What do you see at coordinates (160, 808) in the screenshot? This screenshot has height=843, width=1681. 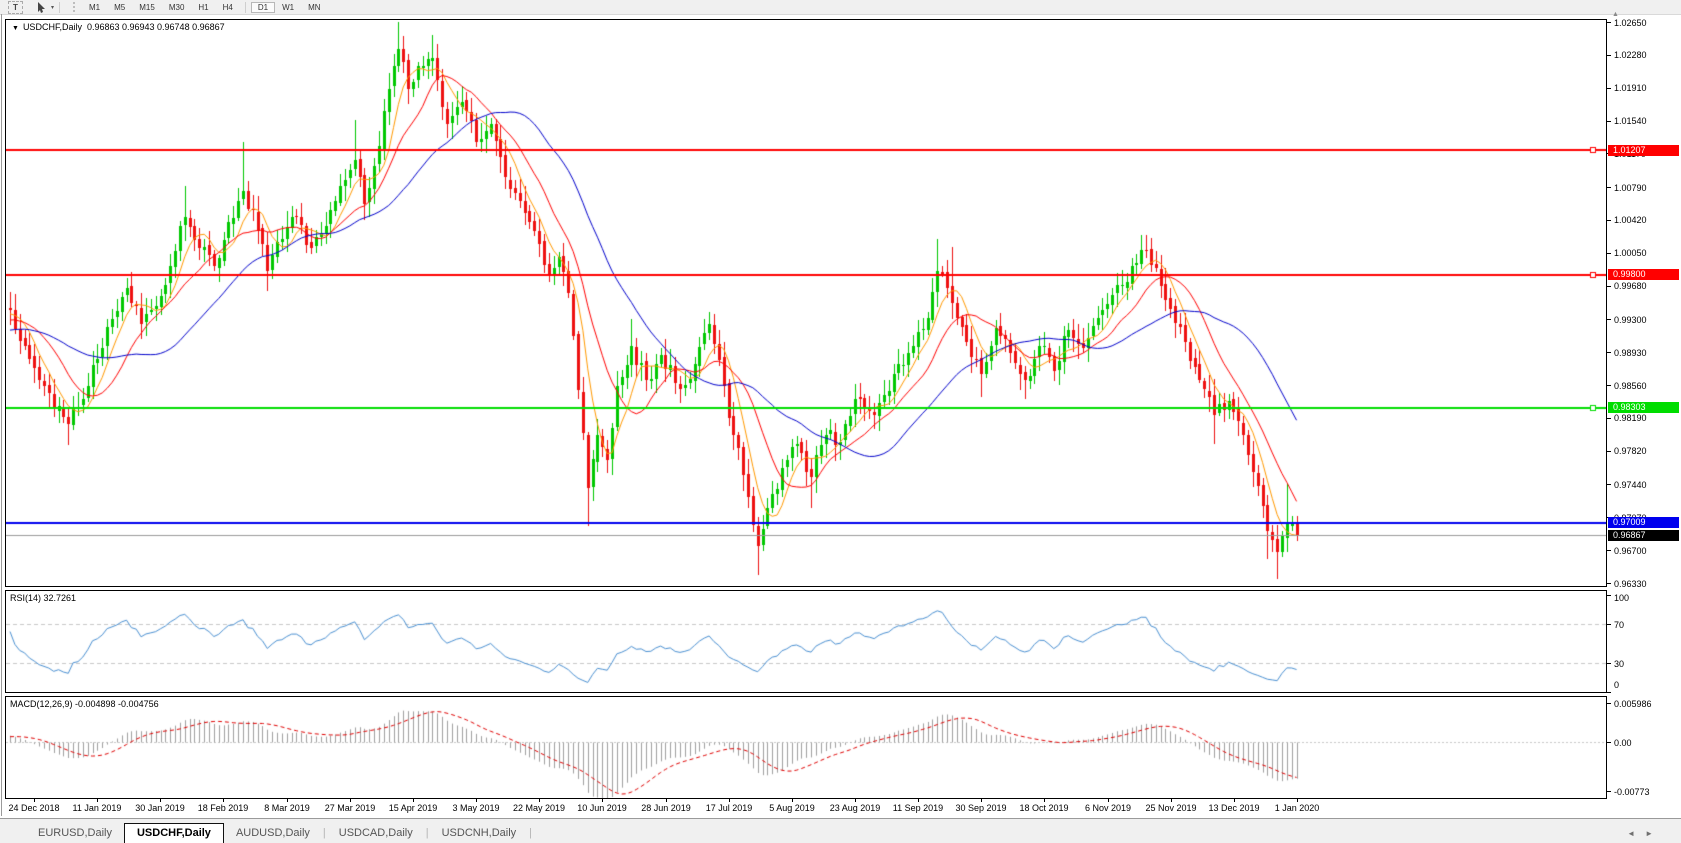 I see `date-label: 30 Jan 2019` at bounding box center [160, 808].